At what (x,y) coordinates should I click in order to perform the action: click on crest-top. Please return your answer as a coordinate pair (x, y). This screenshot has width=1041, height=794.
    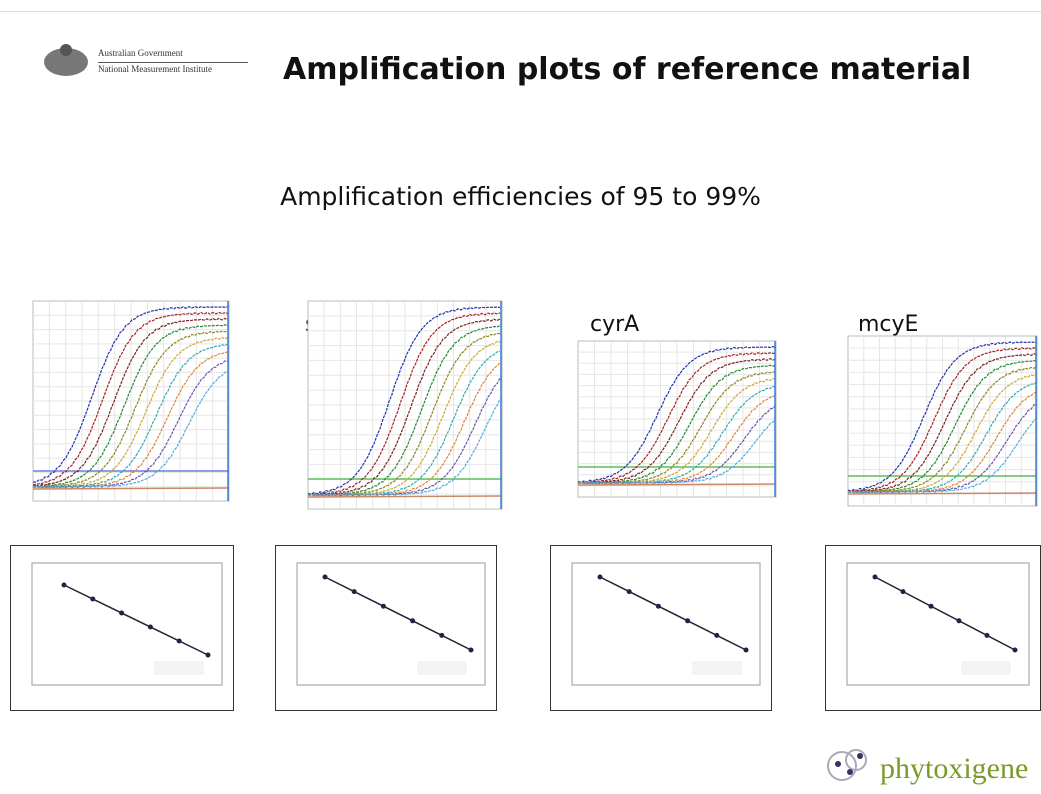
    Looking at the image, I should click on (66, 50).